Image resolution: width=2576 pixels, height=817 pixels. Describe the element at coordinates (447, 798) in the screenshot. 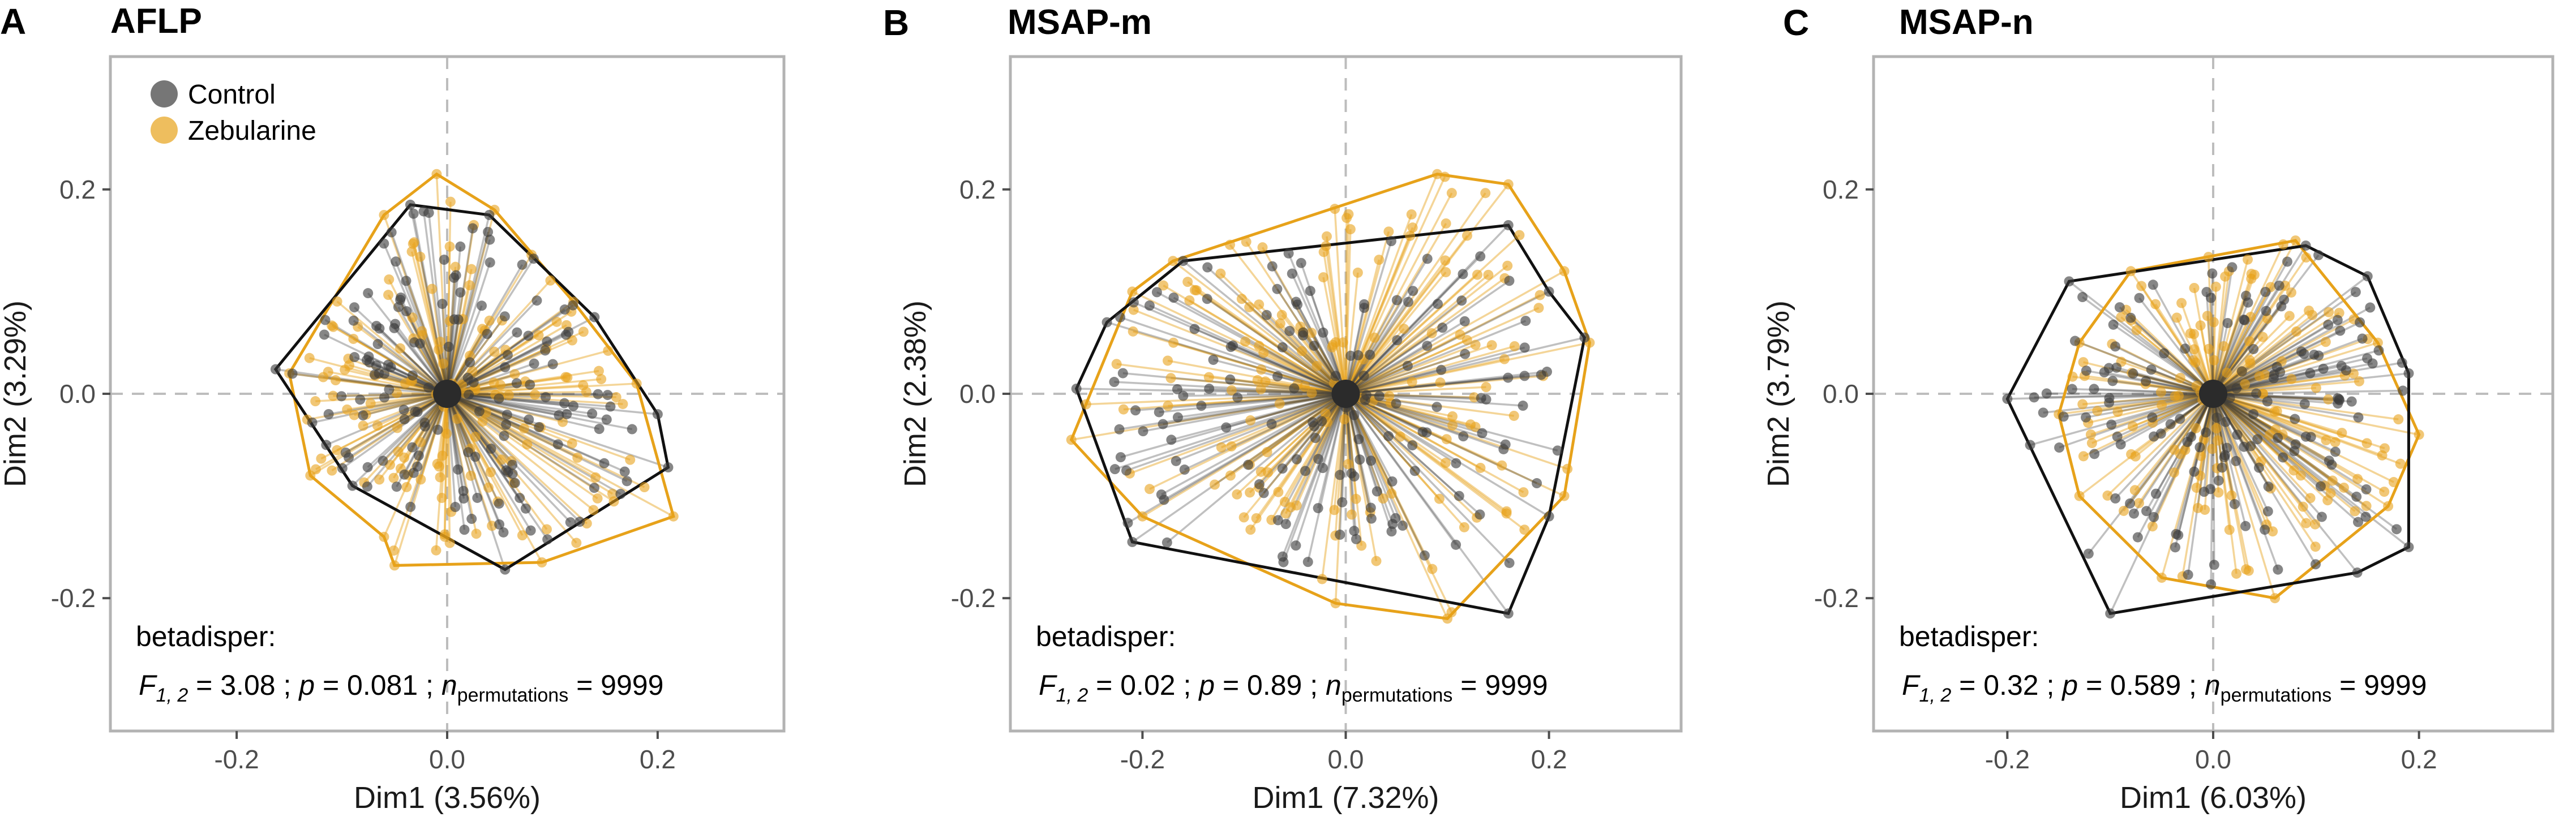

I see `x-axis-label: Dim1 (3.56%)` at that location.